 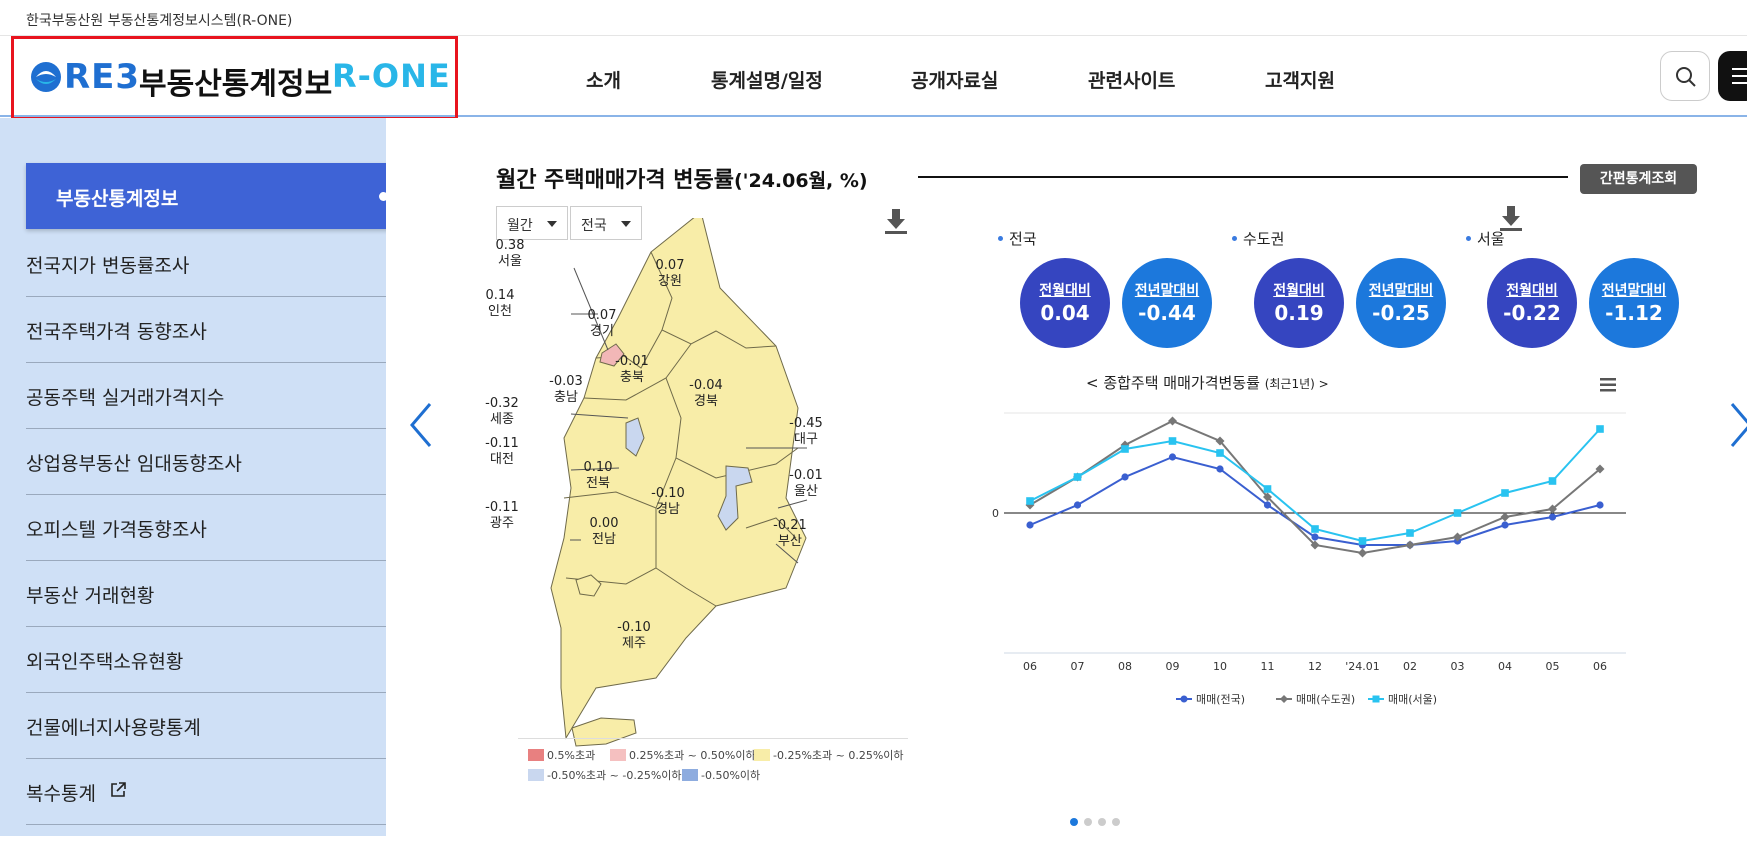 I want to click on map-region-value: -0.01, so click(x=806, y=475).